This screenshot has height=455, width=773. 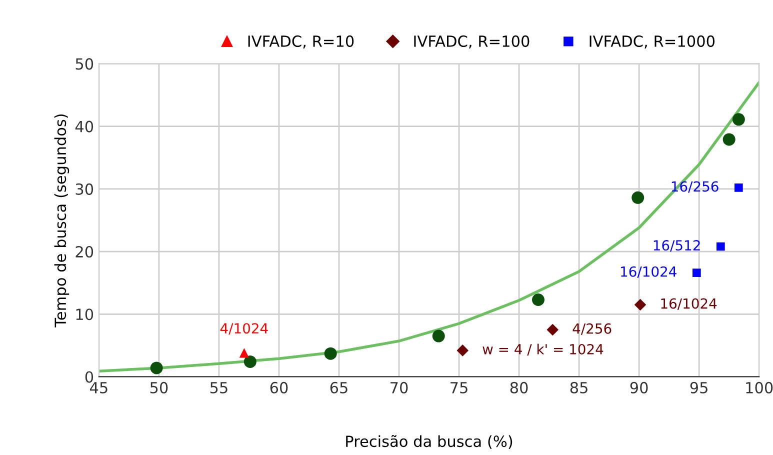 I want to click on legend-label: IVFADC, R=100, so click(x=472, y=42).